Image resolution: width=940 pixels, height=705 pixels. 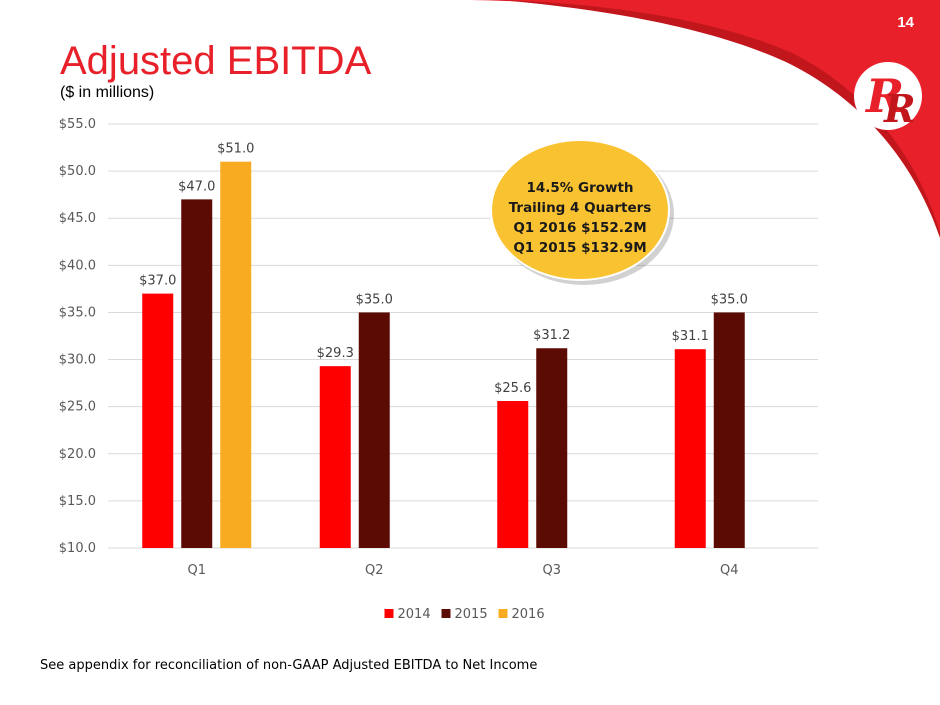 What do you see at coordinates (216, 61) in the screenshot?
I see `page-title: Adjusted EBITDA` at bounding box center [216, 61].